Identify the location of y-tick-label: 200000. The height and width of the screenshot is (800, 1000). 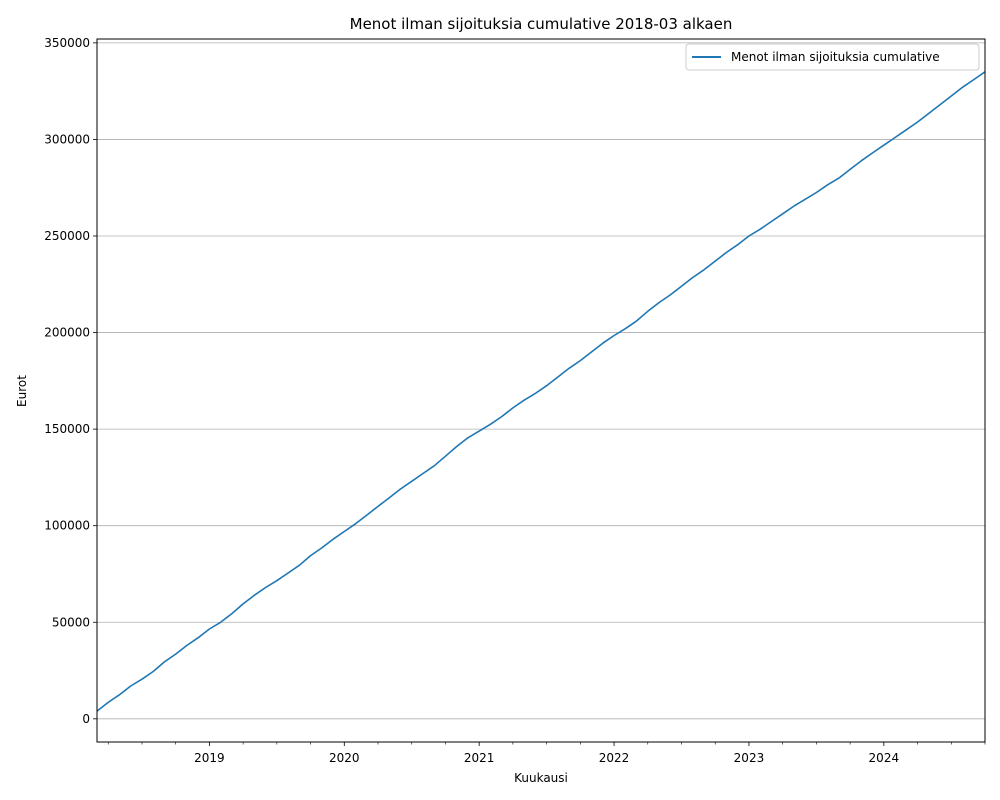
(67, 333).